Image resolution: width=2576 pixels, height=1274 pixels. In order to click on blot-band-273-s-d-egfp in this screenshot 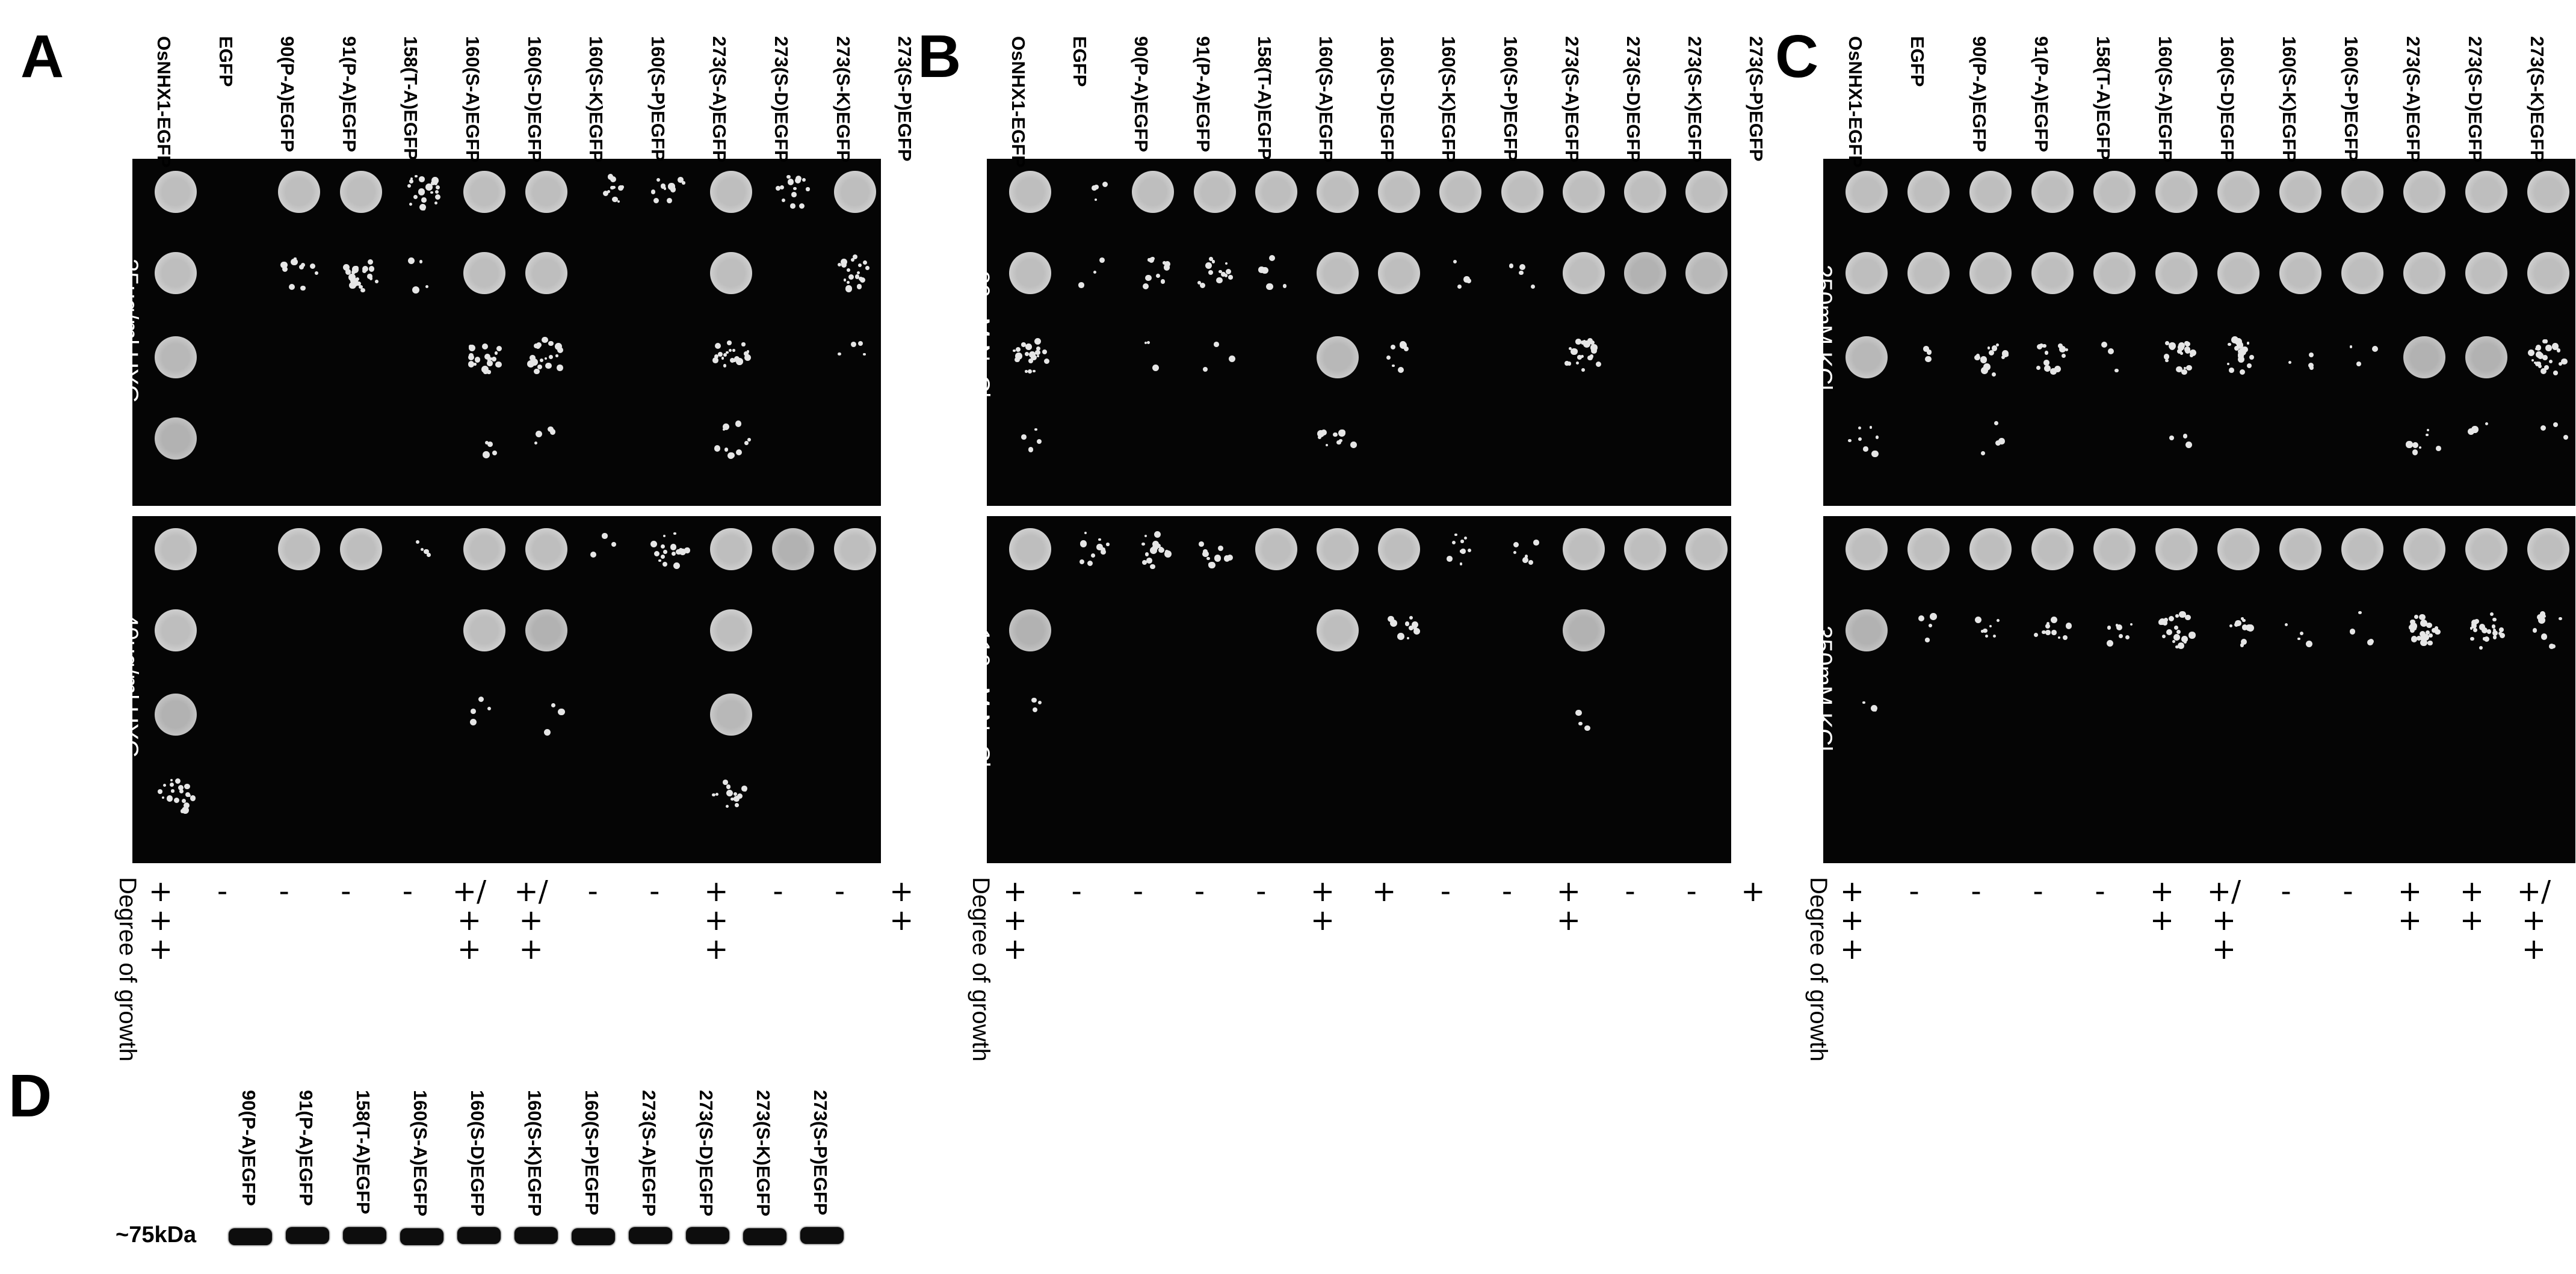, I will do `click(707, 1236)`.